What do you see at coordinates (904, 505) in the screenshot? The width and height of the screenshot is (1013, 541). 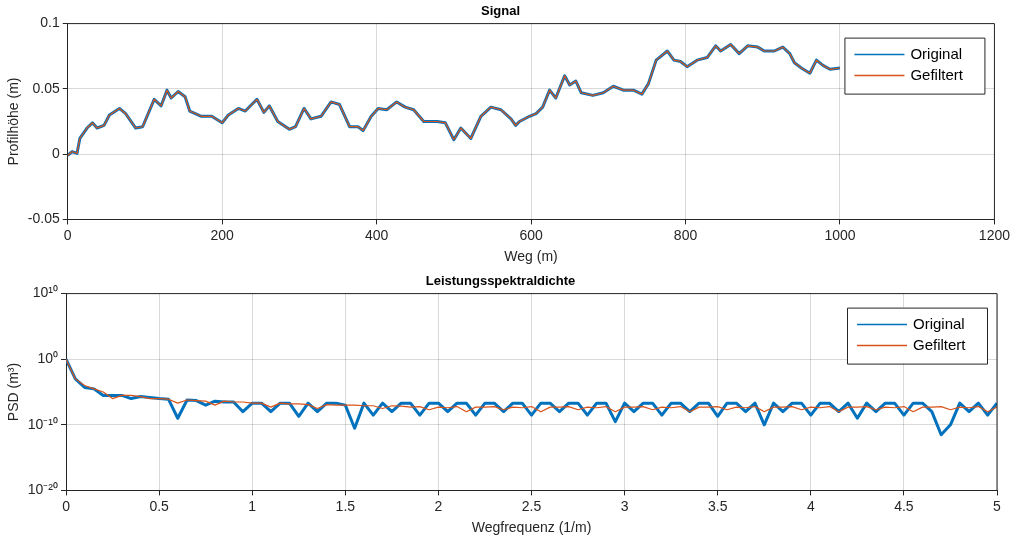 I see `x-tick-label: 4.5` at bounding box center [904, 505].